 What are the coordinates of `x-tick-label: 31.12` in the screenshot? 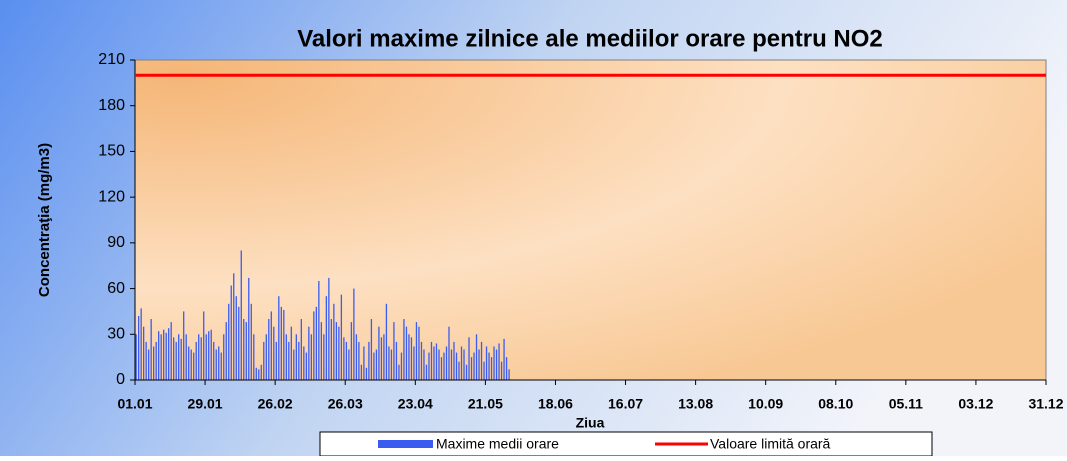 It's located at (1045, 404).